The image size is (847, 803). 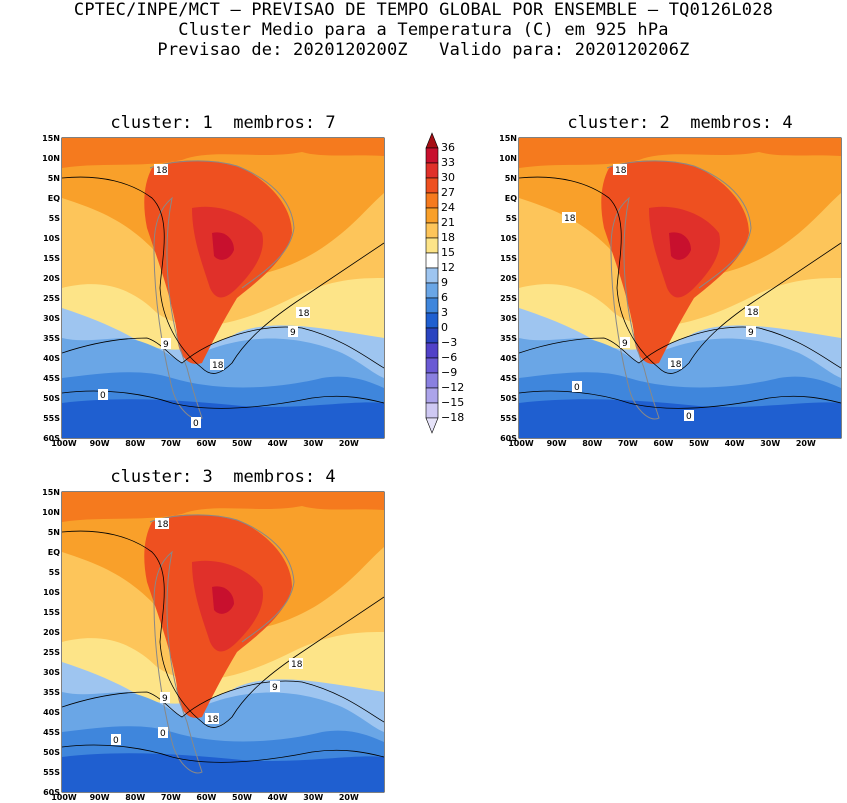 I want to click on panel-2-temperature-field, so click(x=680, y=288).